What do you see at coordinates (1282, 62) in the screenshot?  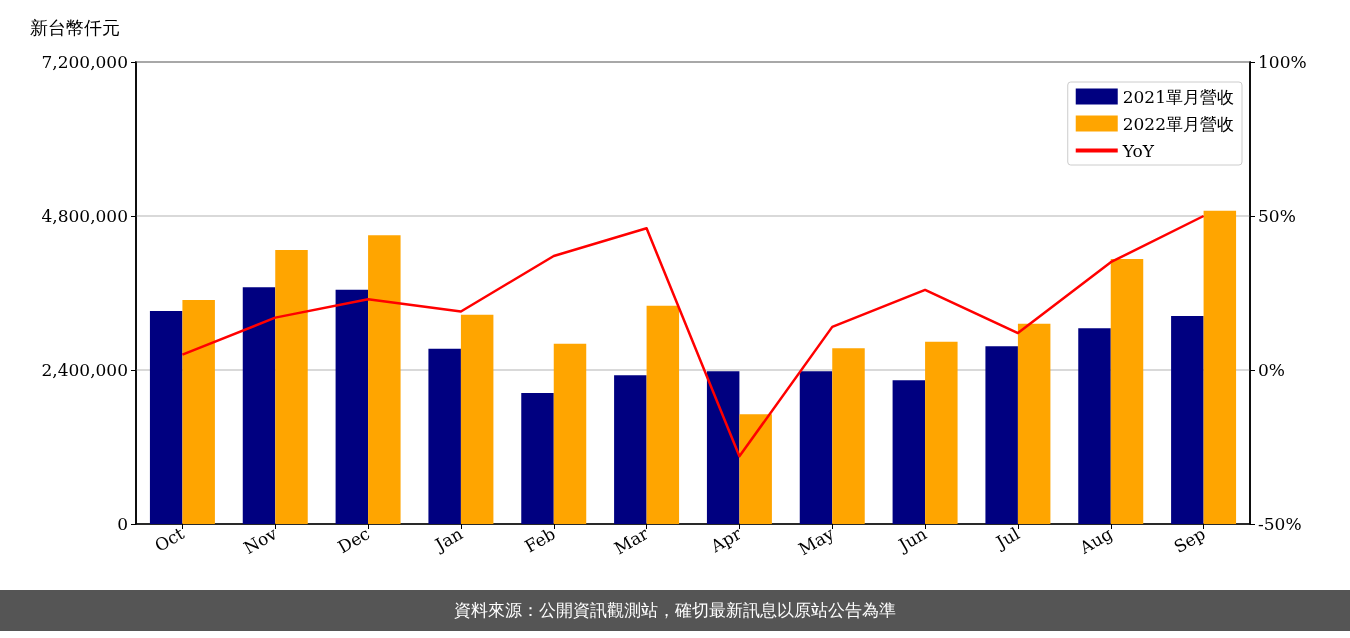 I see `y2-tick-label: 100%` at bounding box center [1282, 62].